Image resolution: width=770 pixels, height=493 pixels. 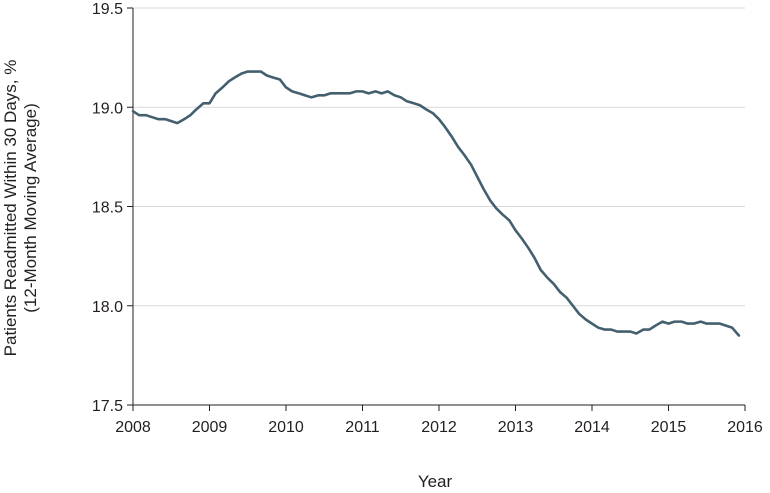 I want to click on x-tick-label: 2013, so click(x=516, y=427).